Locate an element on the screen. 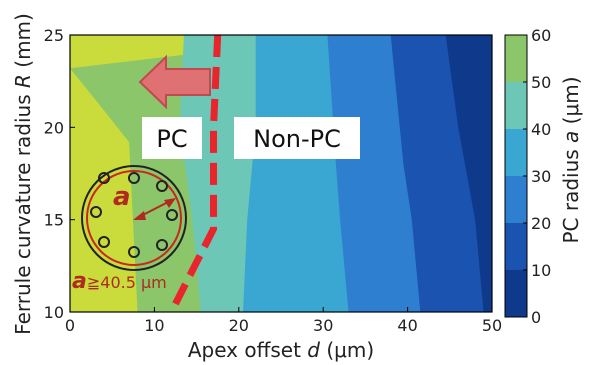  x-tick-label: 30 is located at coordinates (323, 325).